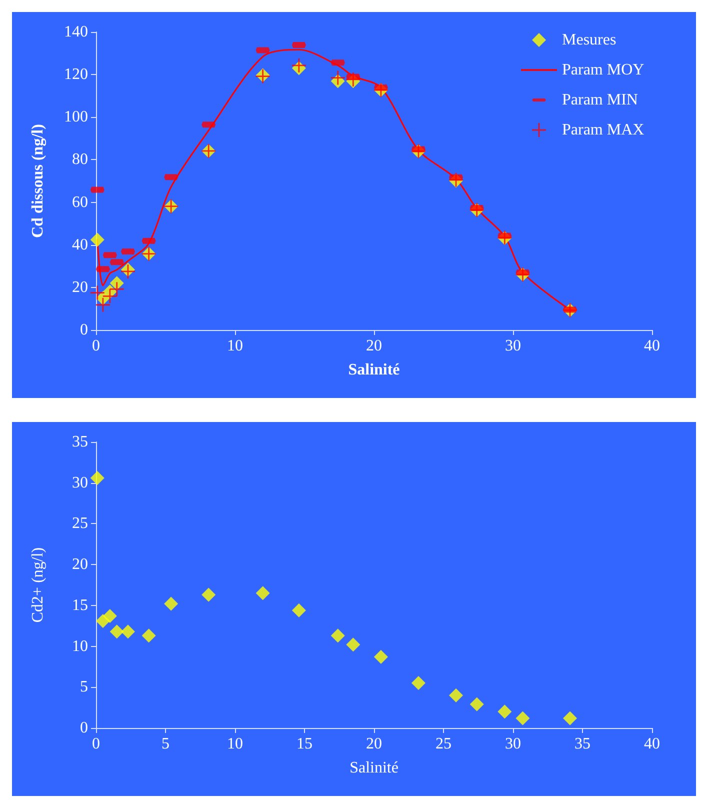 This screenshot has height=800, width=704. I want to click on legend-label: Param MIN, so click(600, 100).